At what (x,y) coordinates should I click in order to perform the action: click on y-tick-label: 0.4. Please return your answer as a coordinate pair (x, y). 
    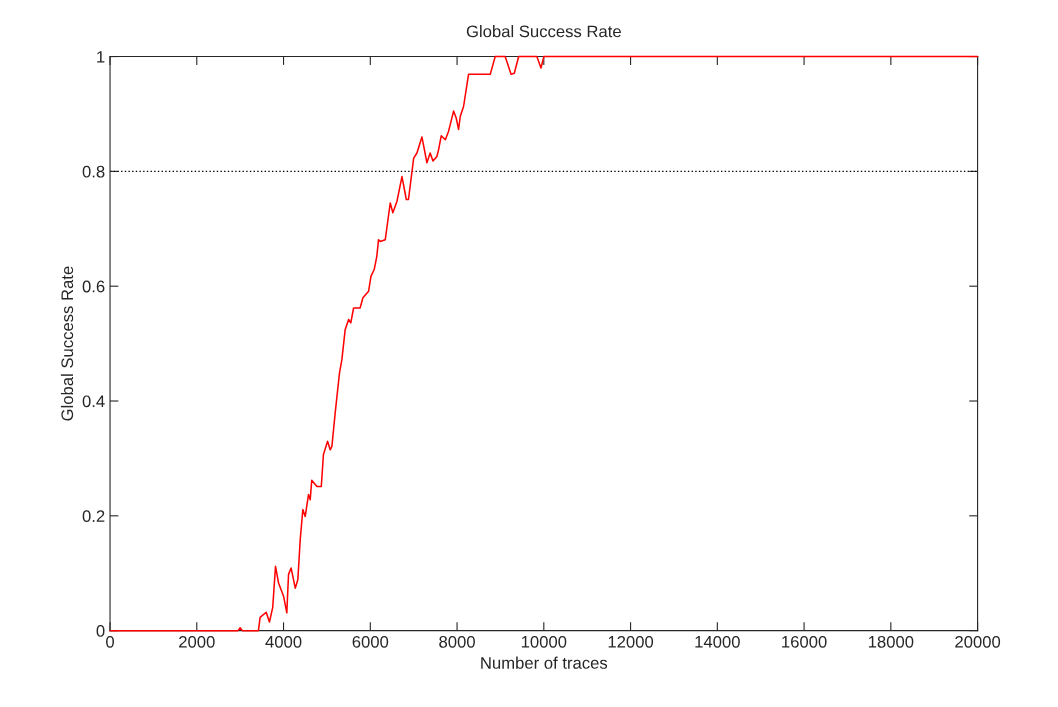
    Looking at the image, I should click on (93, 401).